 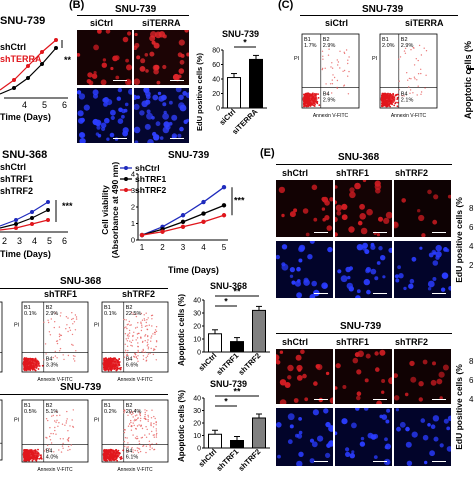 I want to click on panel-b-dapi-terra-image, so click(x=161, y=115).